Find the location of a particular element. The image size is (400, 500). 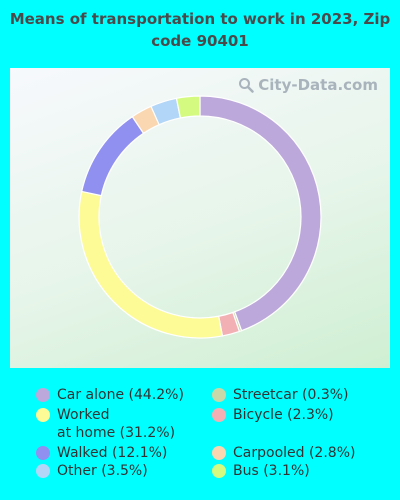

legend-label: Bus (3.1%) is located at coordinates (271, 471).